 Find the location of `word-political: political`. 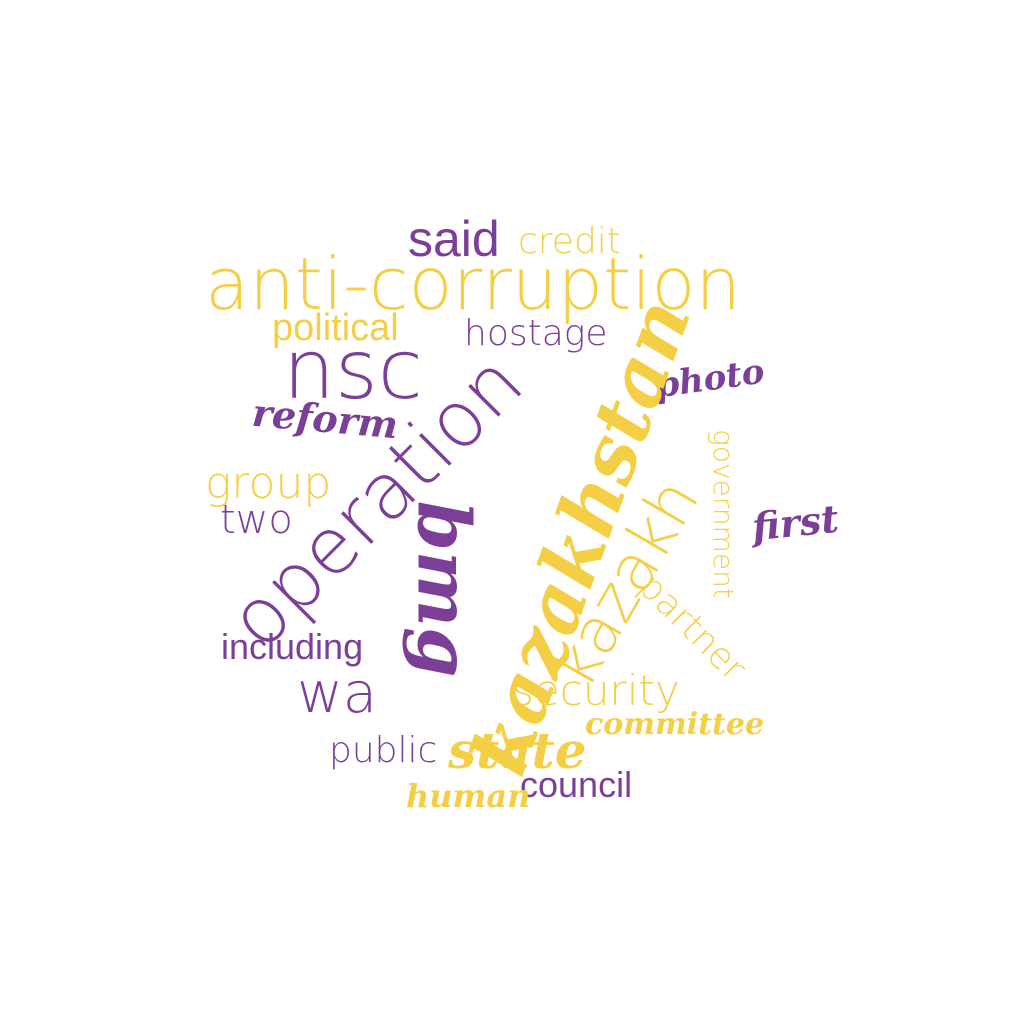

word-political: political is located at coordinates (335, 328).